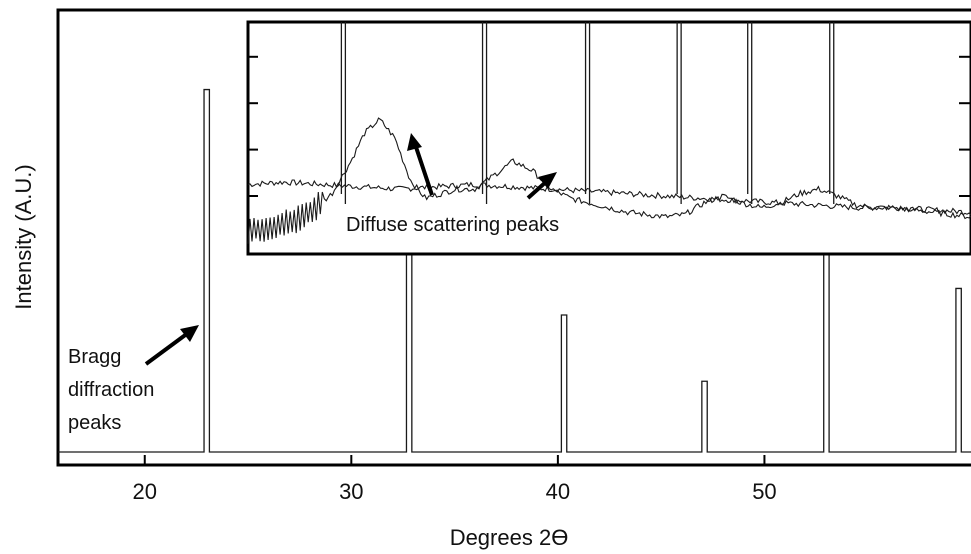 This screenshot has height=554, width=971. I want to click on bragg-annotation-line-3: peaks, so click(94, 423).